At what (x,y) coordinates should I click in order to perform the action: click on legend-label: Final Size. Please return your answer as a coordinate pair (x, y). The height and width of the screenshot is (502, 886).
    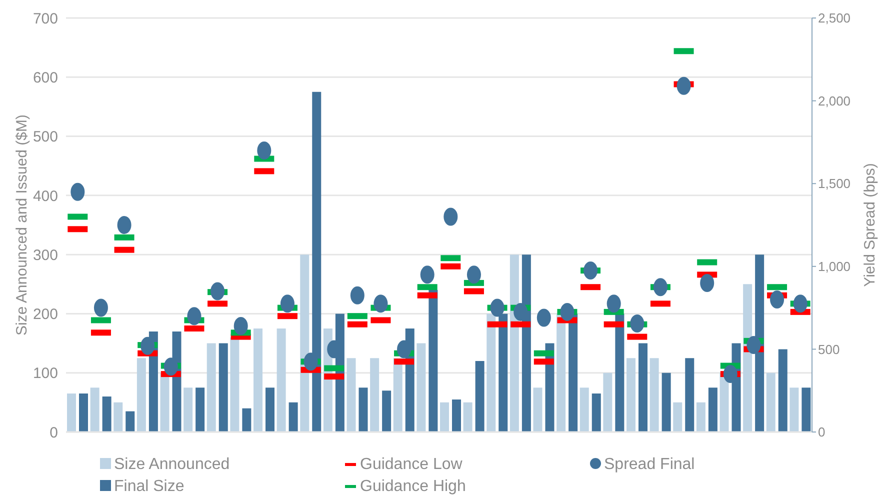
    Looking at the image, I should click on (149, 487).